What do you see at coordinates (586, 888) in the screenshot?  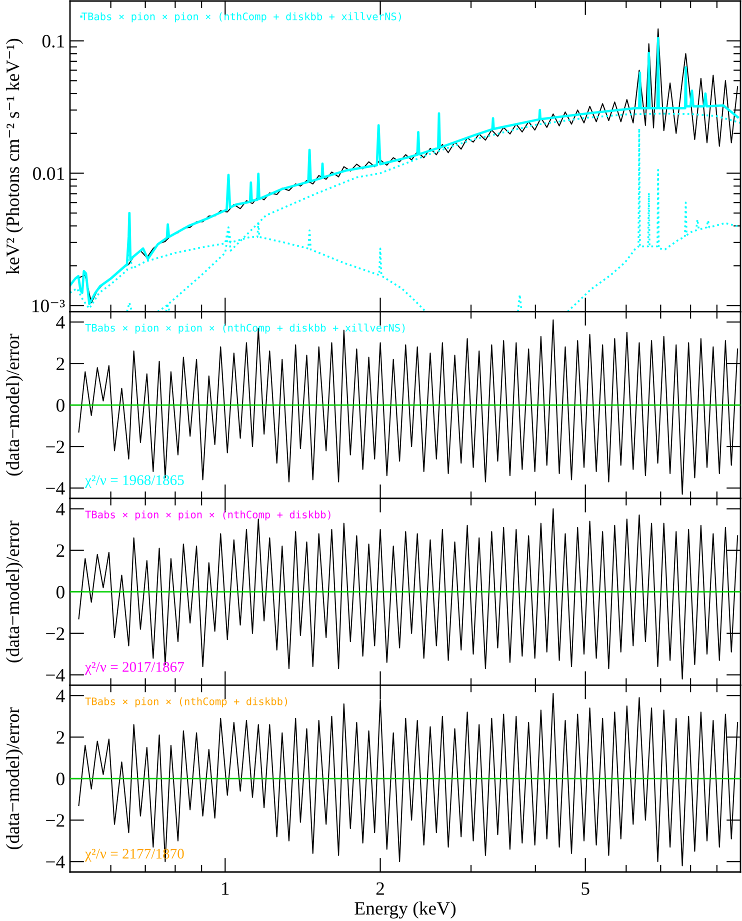 I see `x-tick-label: 5` at bounding box center [586, 888].